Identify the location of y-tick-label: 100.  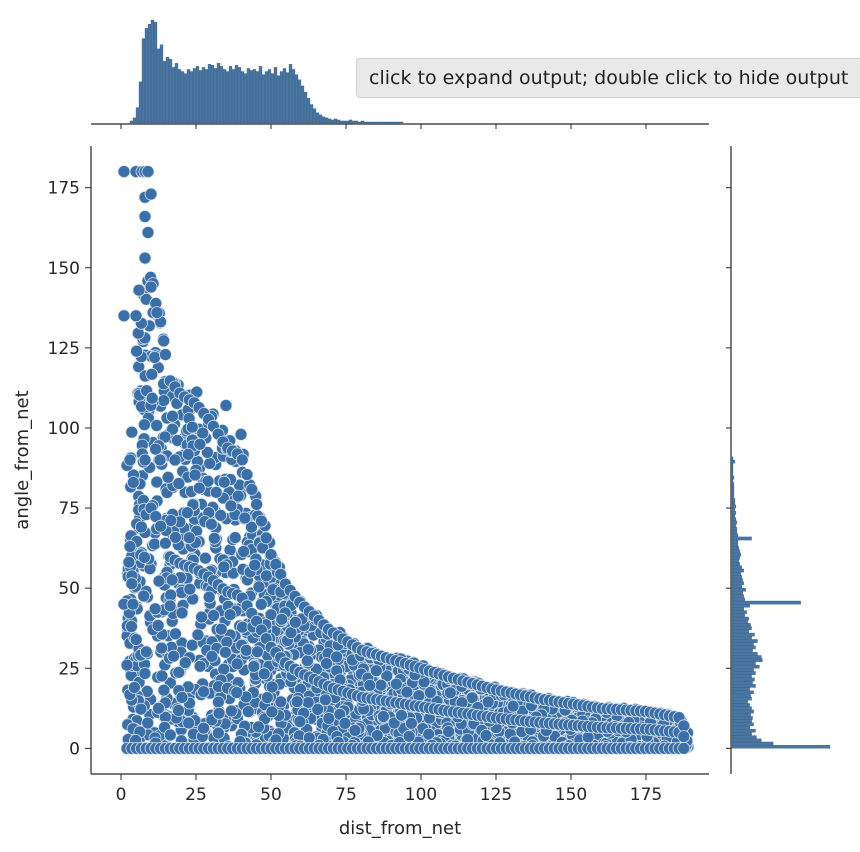
(64, 429).